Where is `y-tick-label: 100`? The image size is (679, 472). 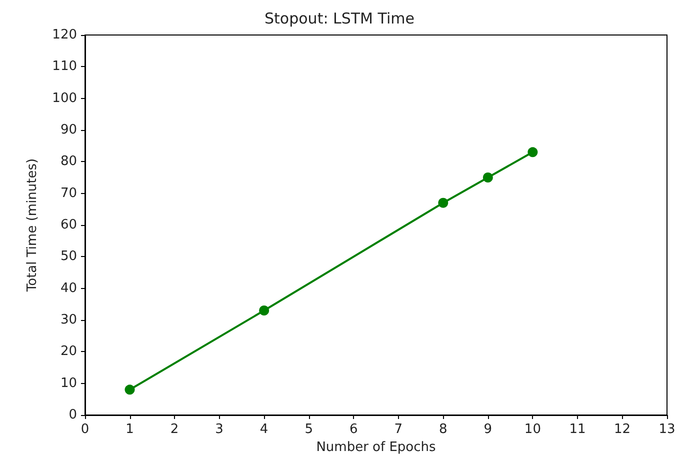
y-tick-label: 100 is located at coordinates (64, 98).